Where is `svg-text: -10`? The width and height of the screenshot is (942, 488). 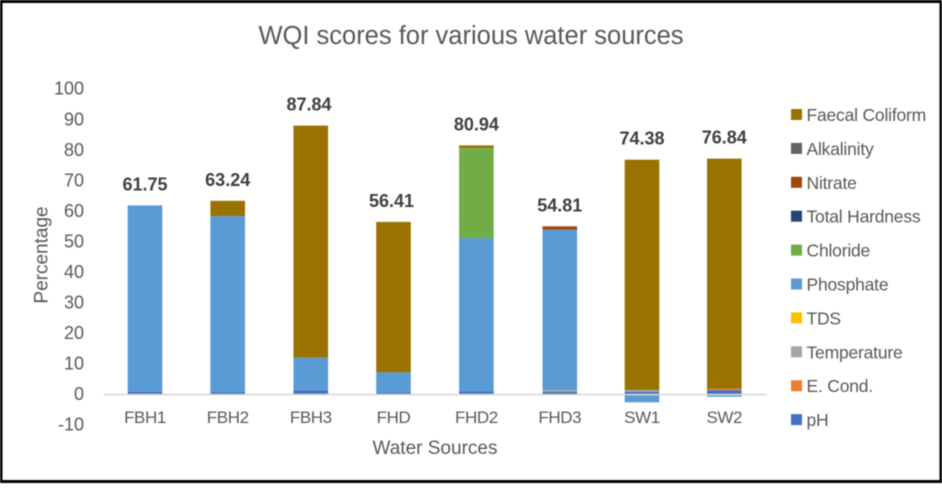
svg-text: -10 is located at coordinates (71, 425).